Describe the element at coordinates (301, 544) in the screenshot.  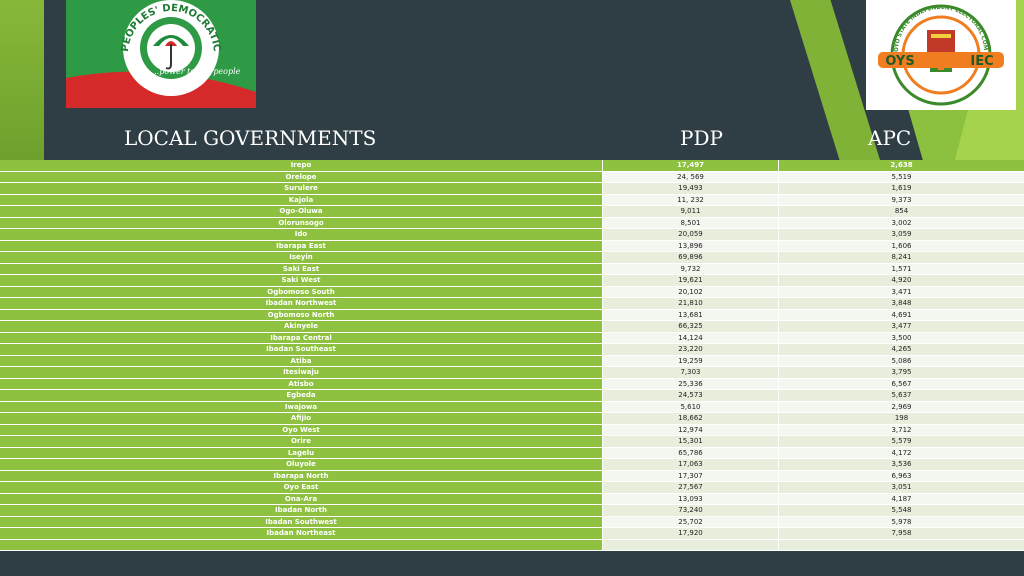
I see `lg-cell` at that location.